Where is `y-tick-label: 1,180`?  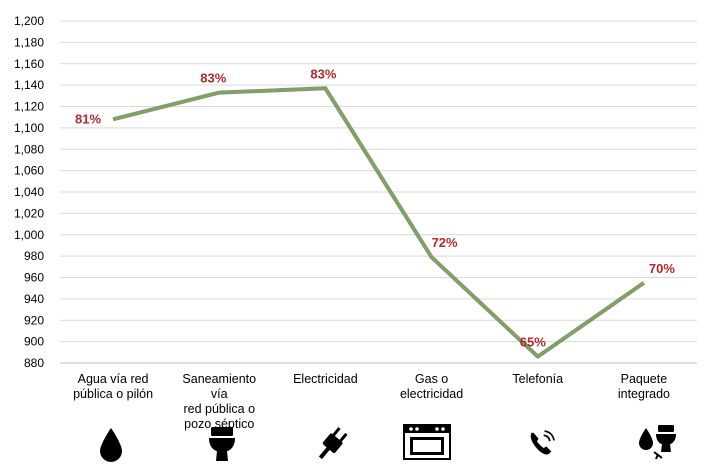
y-tick-label: 1,180 is located at coordinates (29, 42).